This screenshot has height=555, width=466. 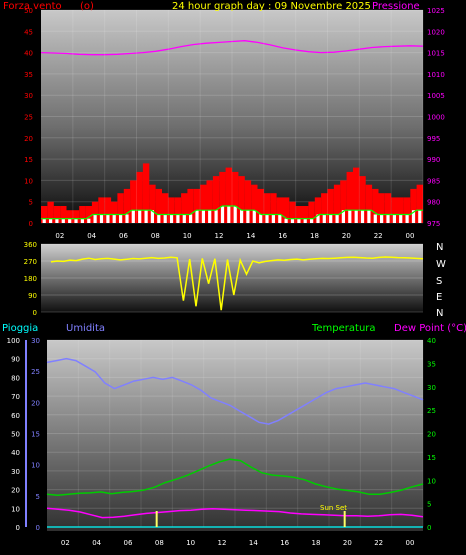 I want to click on temperature-line, so click(x=235, y=477).